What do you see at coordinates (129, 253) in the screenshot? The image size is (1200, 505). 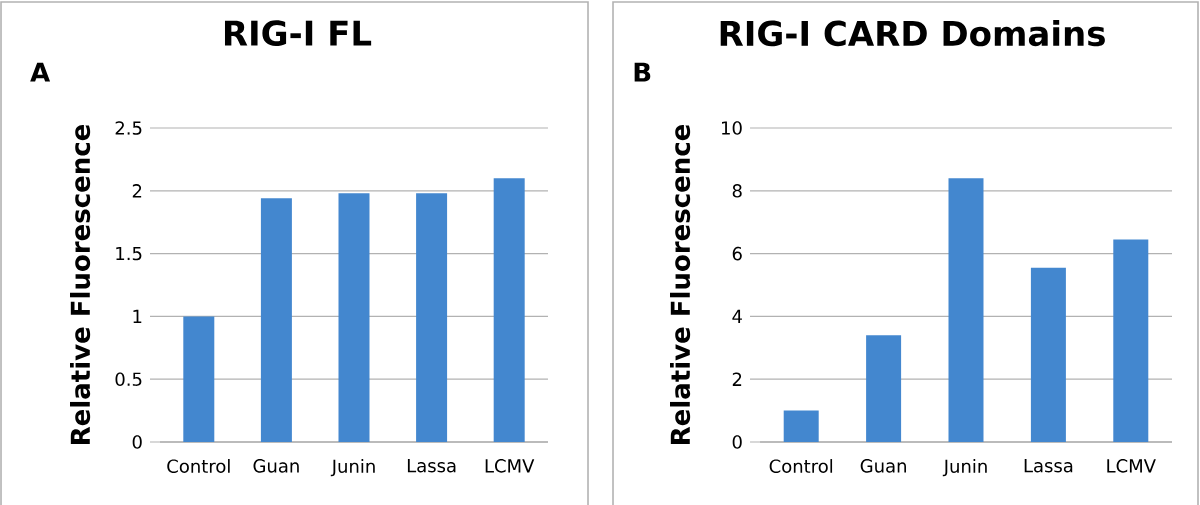 I see `y-tick-label: 1.5` at bounding box center [129, 253].